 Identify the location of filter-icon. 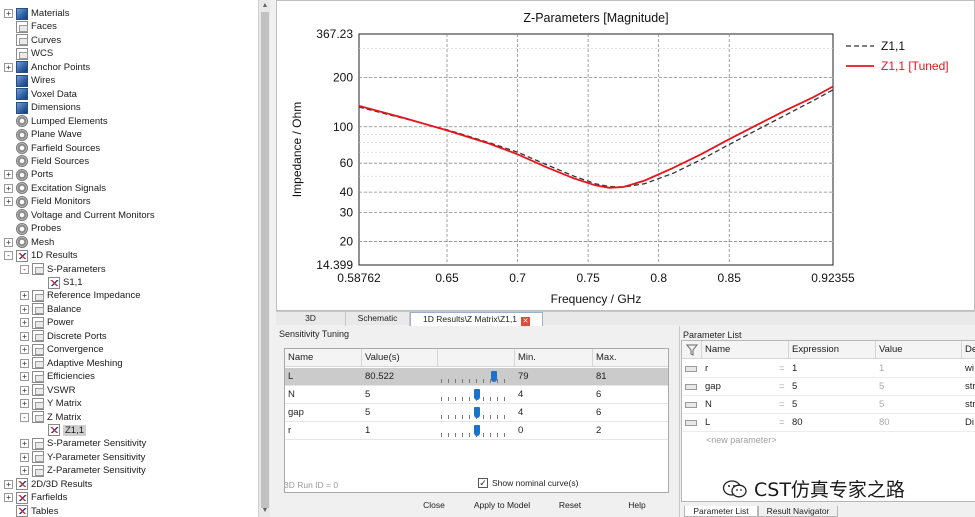
(692, 350).